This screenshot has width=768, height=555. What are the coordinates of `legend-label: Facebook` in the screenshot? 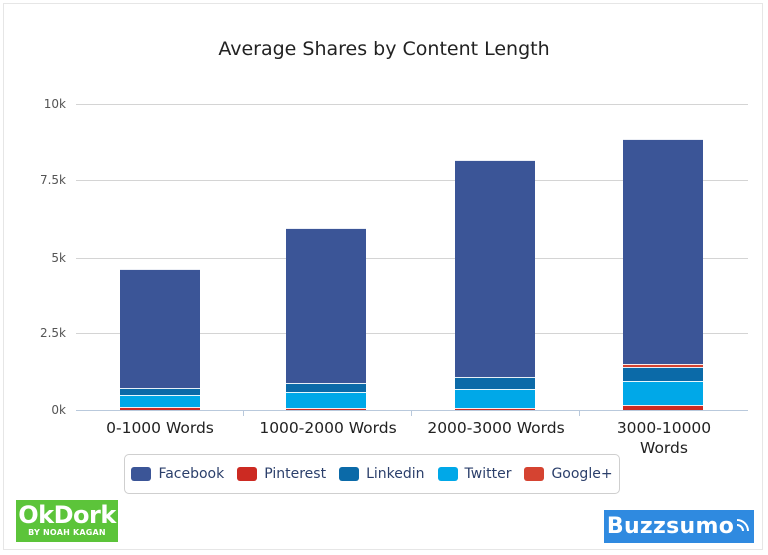 It's located at (191, 474).